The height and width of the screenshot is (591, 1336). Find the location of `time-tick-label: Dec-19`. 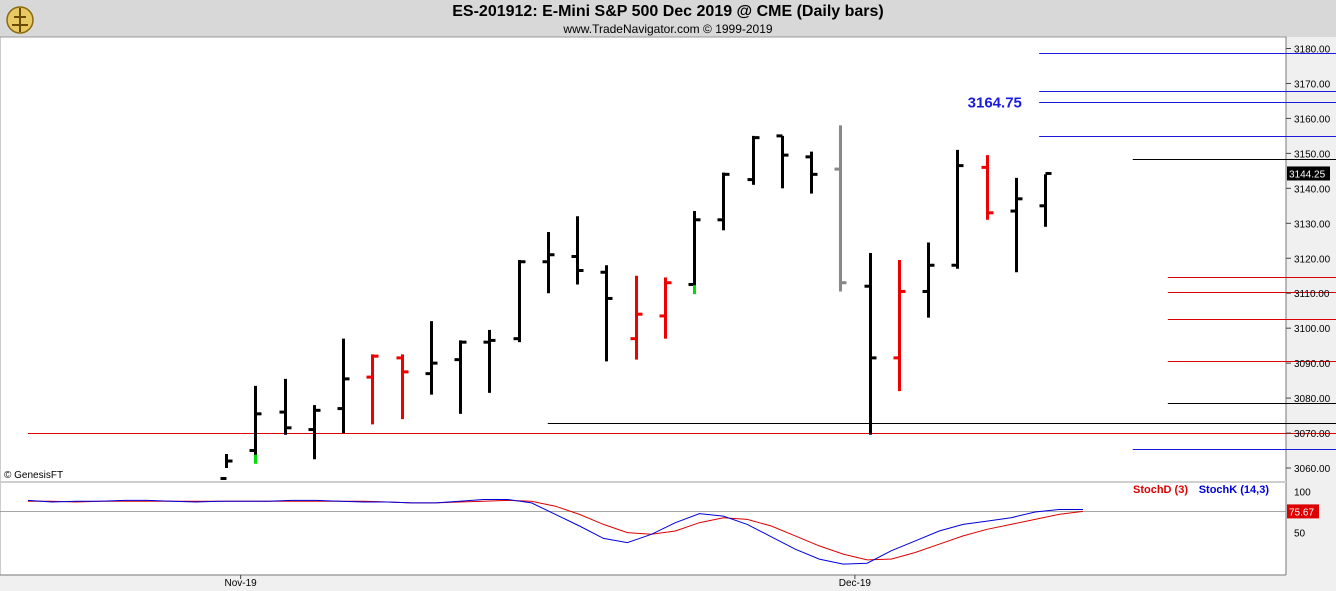

time-tick-label: Dec-19 is located at coordinates (855, 583).